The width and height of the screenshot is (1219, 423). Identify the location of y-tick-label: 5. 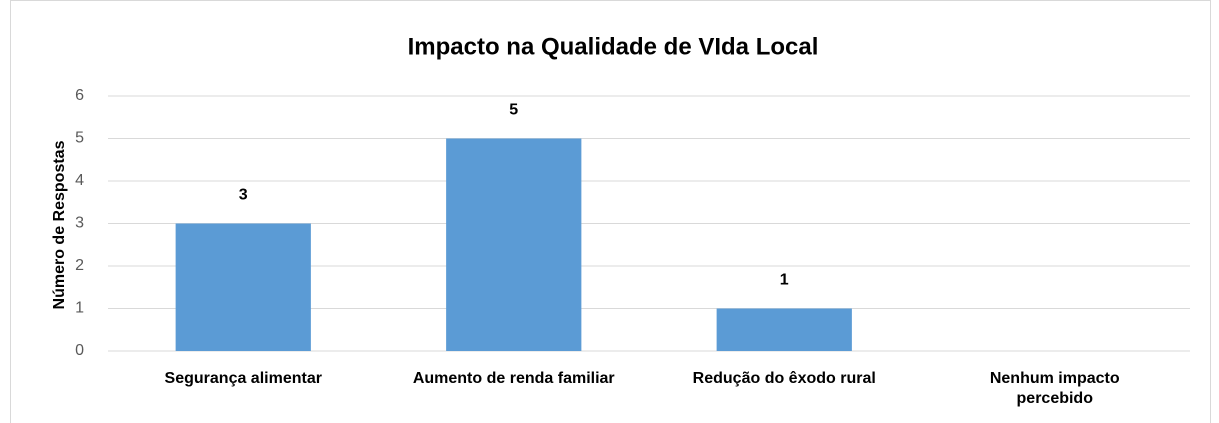
(79, 138).